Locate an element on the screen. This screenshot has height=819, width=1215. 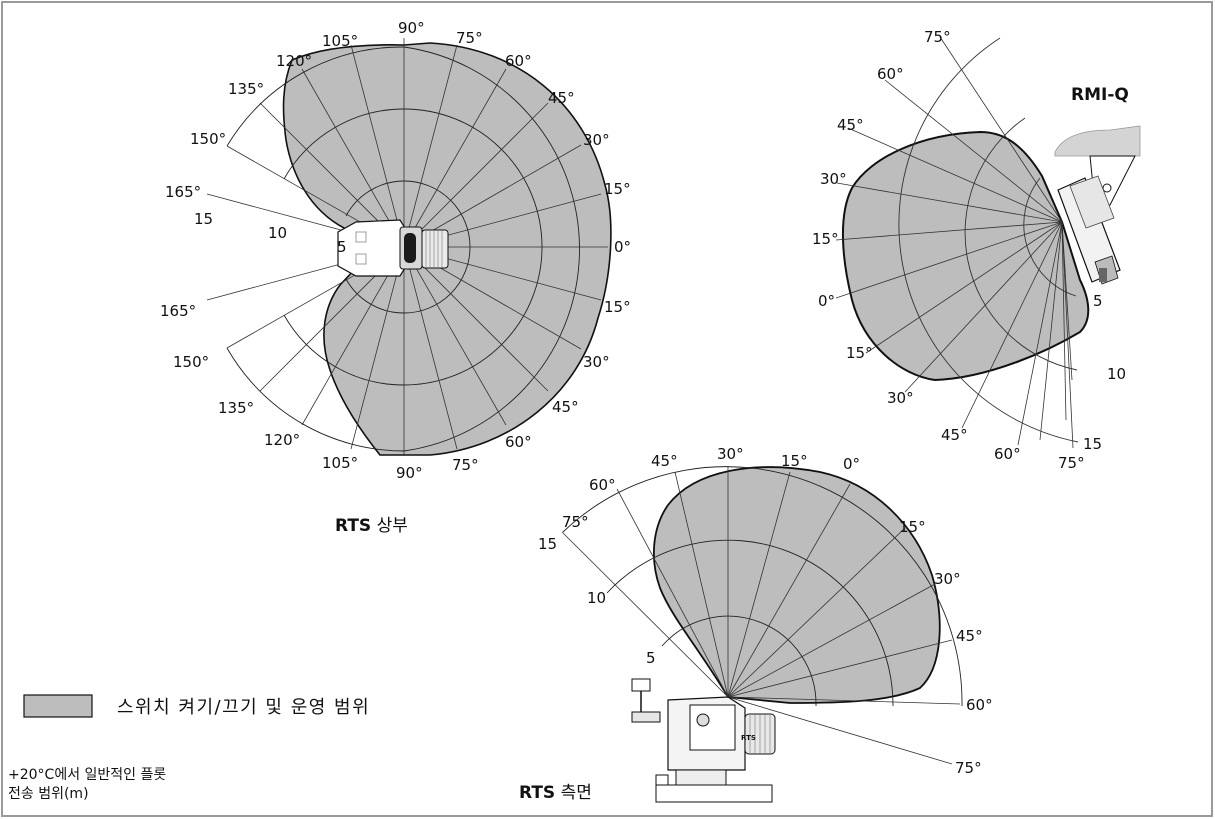
top-angle-165-upper: 165° is located at coordinates (183, 192).